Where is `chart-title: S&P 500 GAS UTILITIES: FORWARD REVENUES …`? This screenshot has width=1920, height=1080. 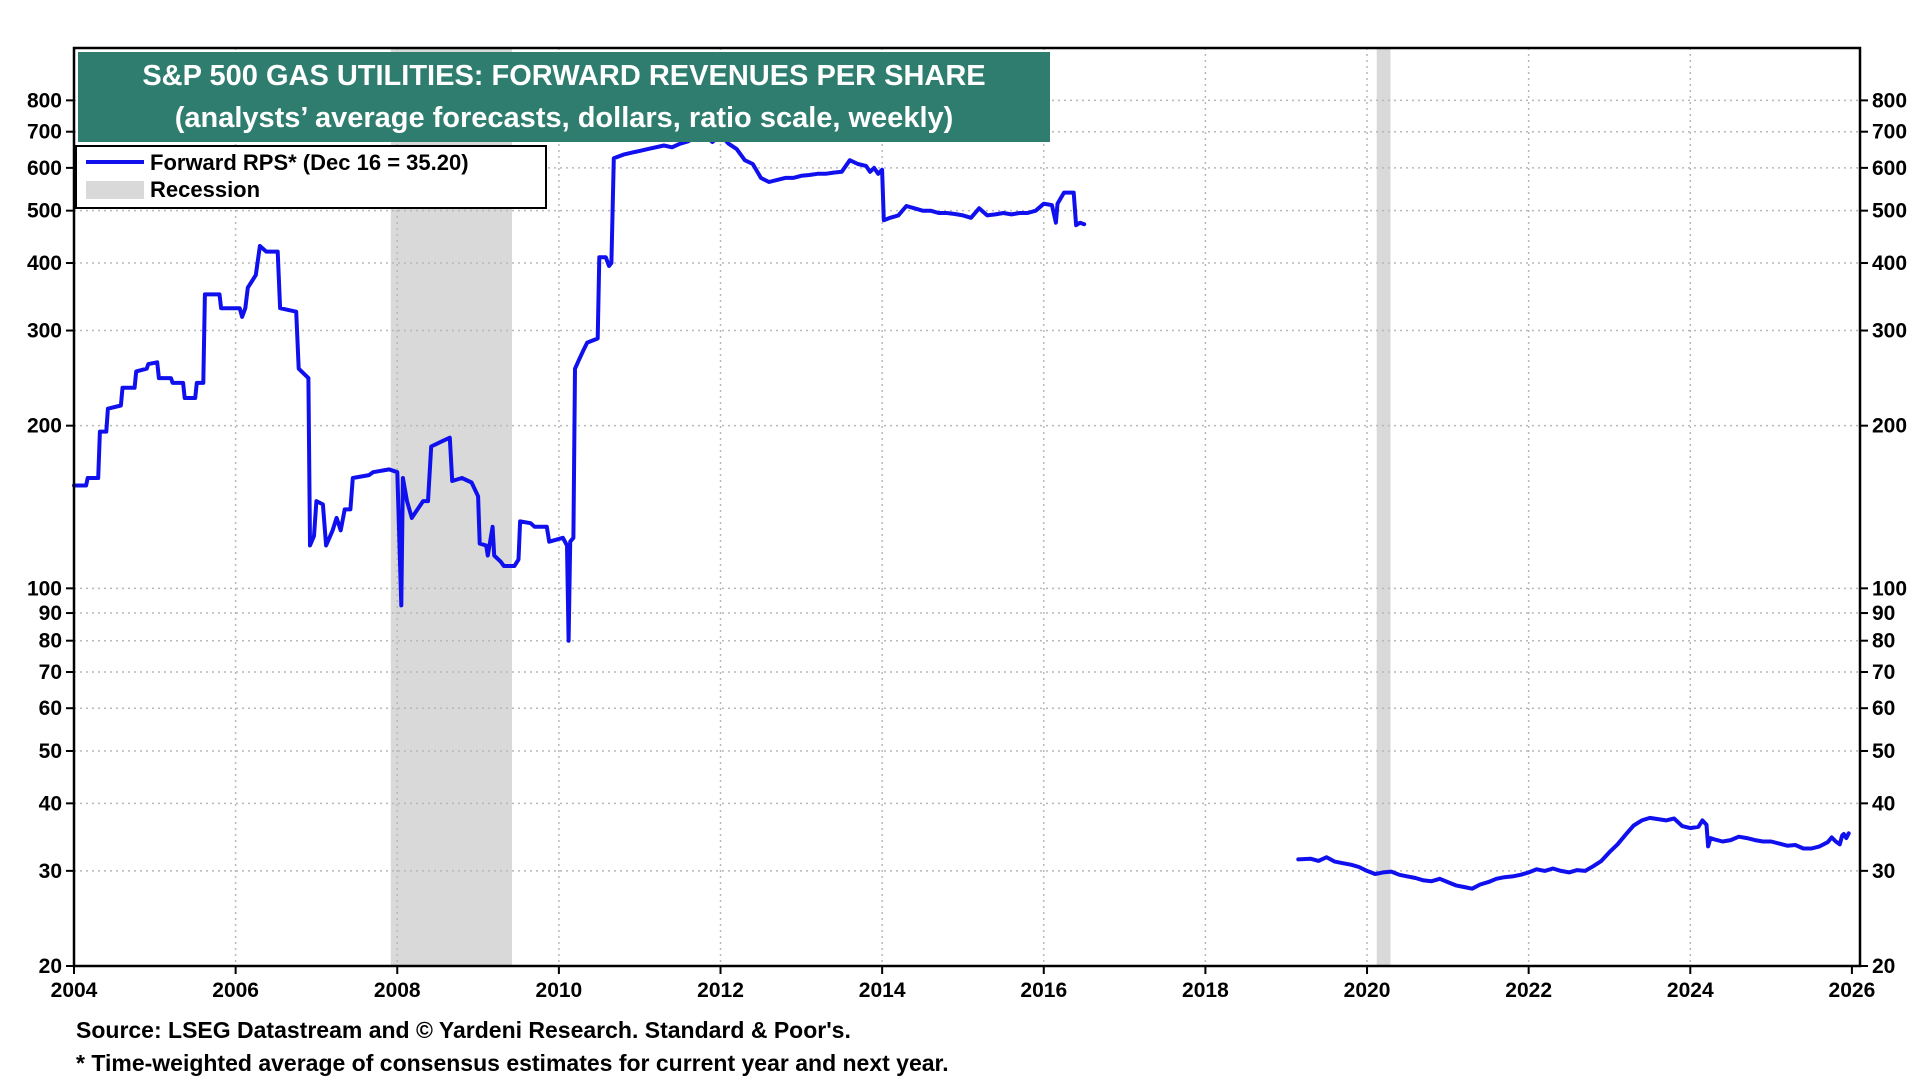
chart-title: S&P 500 GAS UTILITIES: FORWARD REVENUES … is located at coordinates (563, 76).